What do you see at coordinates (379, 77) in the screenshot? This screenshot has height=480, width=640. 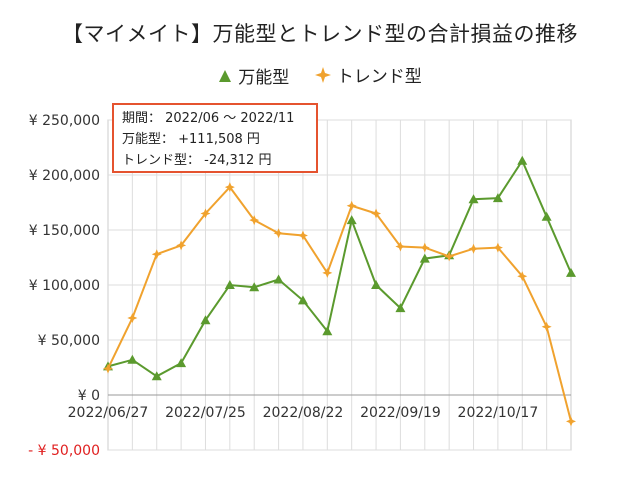 I see `legend-label-series-2: トレンド型` at bounding box center [379, 77].